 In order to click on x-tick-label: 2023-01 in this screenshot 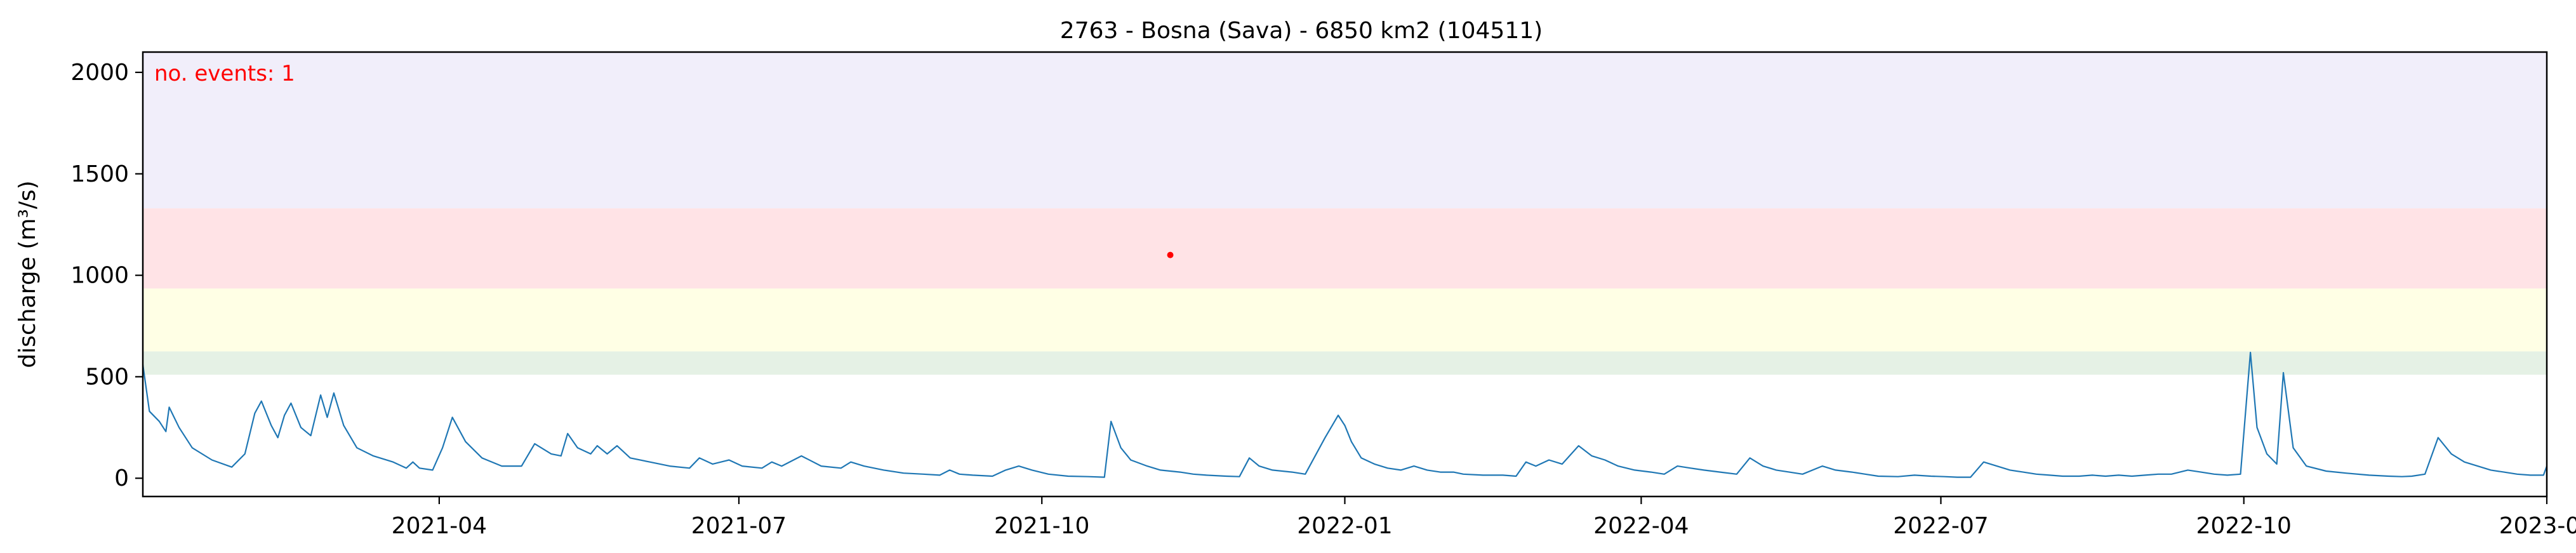, I will do `click(2537, 526)`.